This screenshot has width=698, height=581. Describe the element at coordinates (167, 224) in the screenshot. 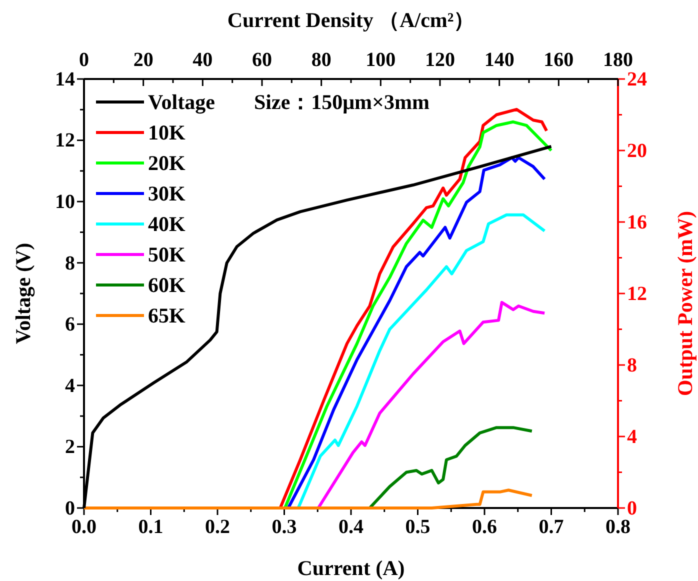

I see `legend-label: 40K` at that location.